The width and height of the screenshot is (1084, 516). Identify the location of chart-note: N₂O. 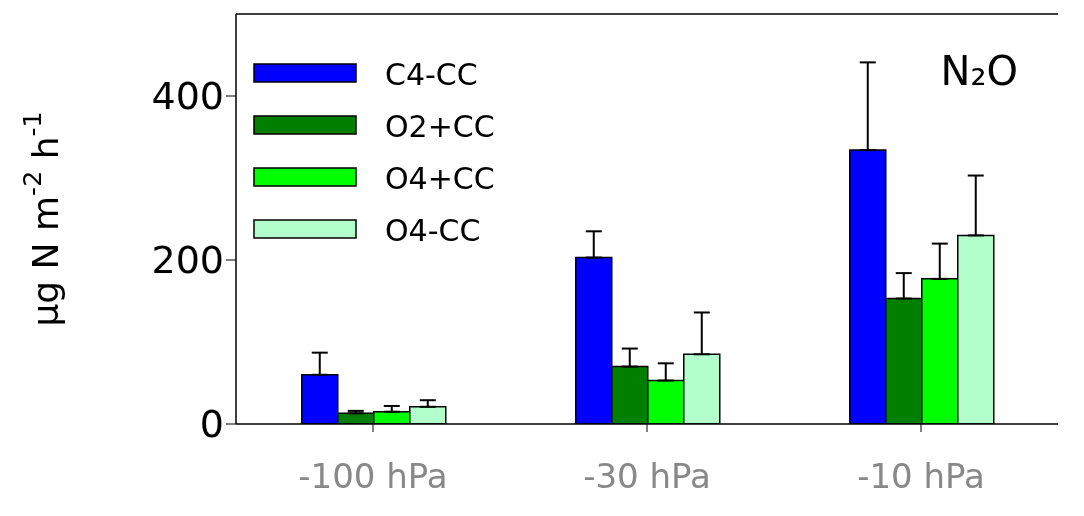
(979, 71).